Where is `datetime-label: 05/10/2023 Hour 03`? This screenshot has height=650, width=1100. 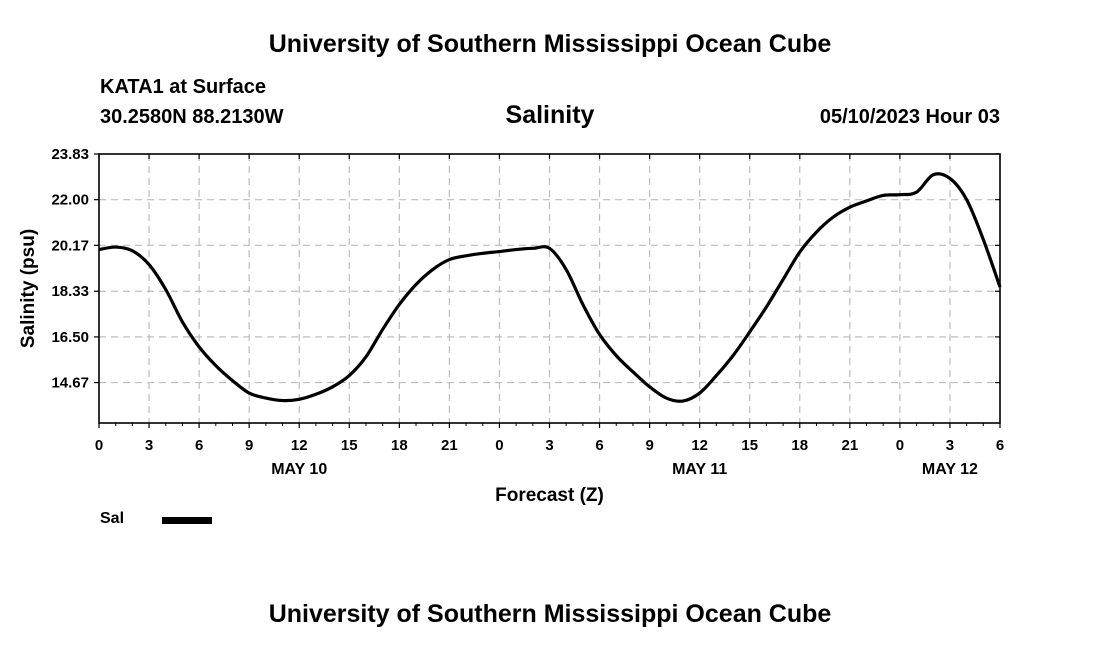
datetime-label: 05/10/2023 Hour 03 is located at coordinates (909, 117).